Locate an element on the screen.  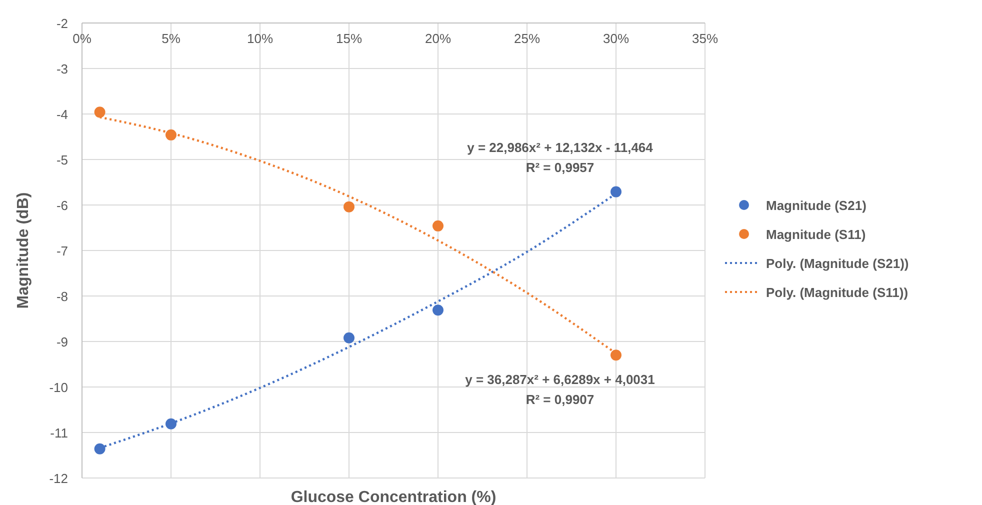
annotation: R² = 0,9957 is located at coordinates (560, 167).